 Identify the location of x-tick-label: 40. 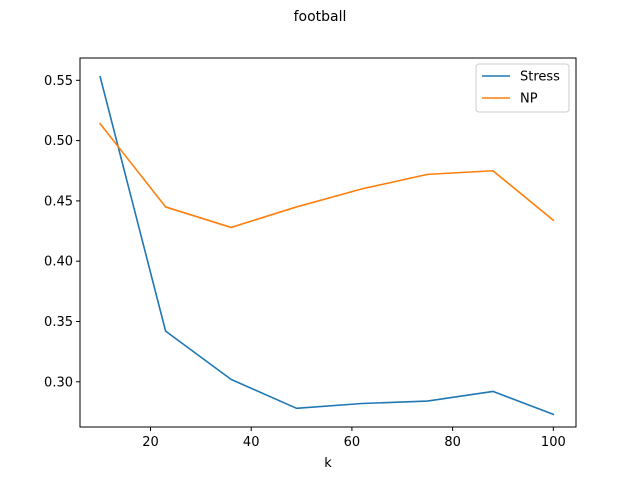
(251, 442).